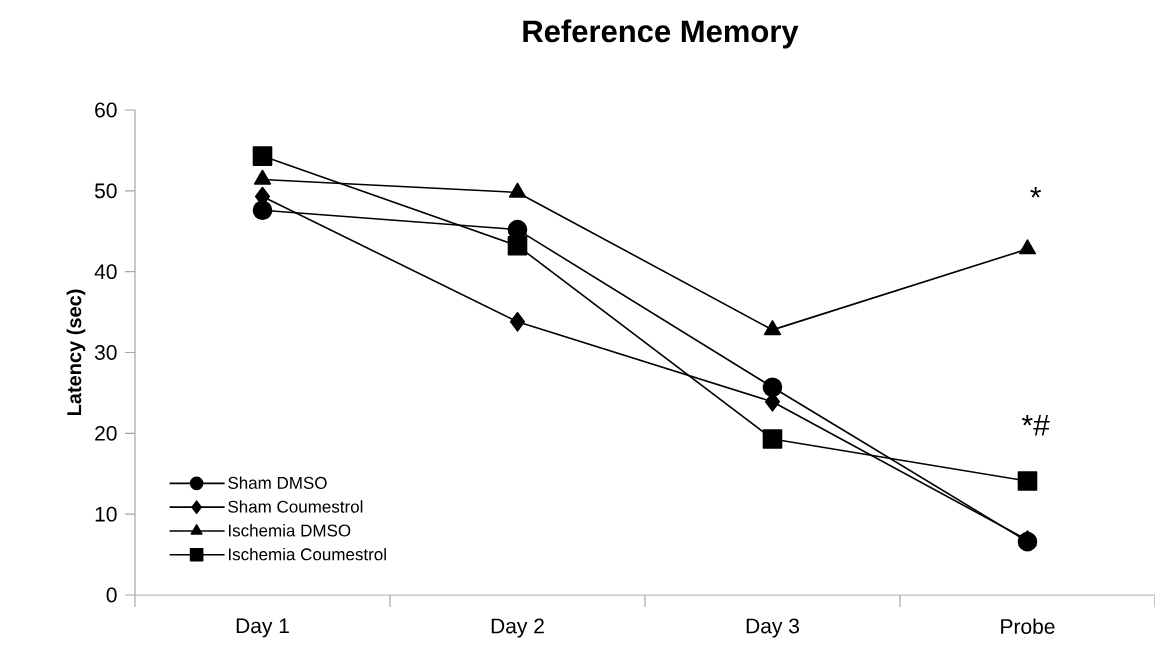 This screenshot has width=1155, height=656. What do you see at coordinates (772, 628) in the screenshot?
I see `x-tick-label: Day 3` at bounding box center [772, 628].